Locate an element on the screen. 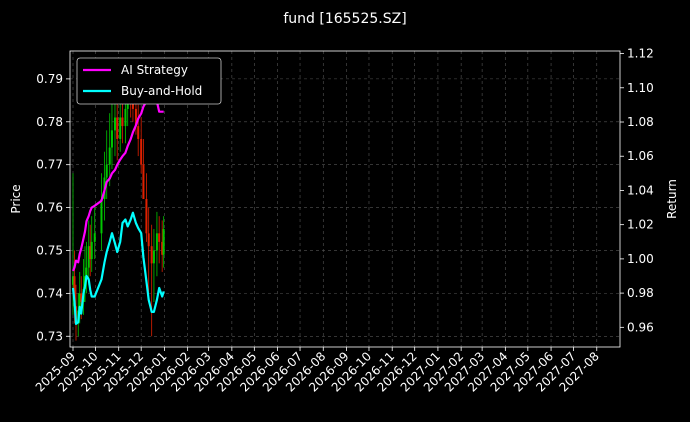 The width and height of the screenshot is (690, 422). y-right-tick-label: 0.98 is located at coordinates (640, 293).